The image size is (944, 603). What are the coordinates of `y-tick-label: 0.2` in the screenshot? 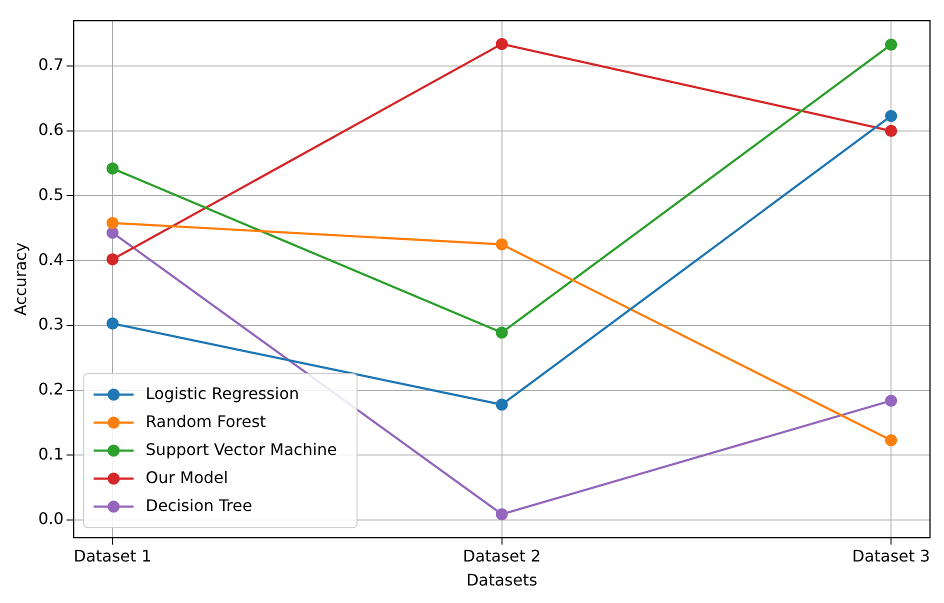 It's located at (51, 389).